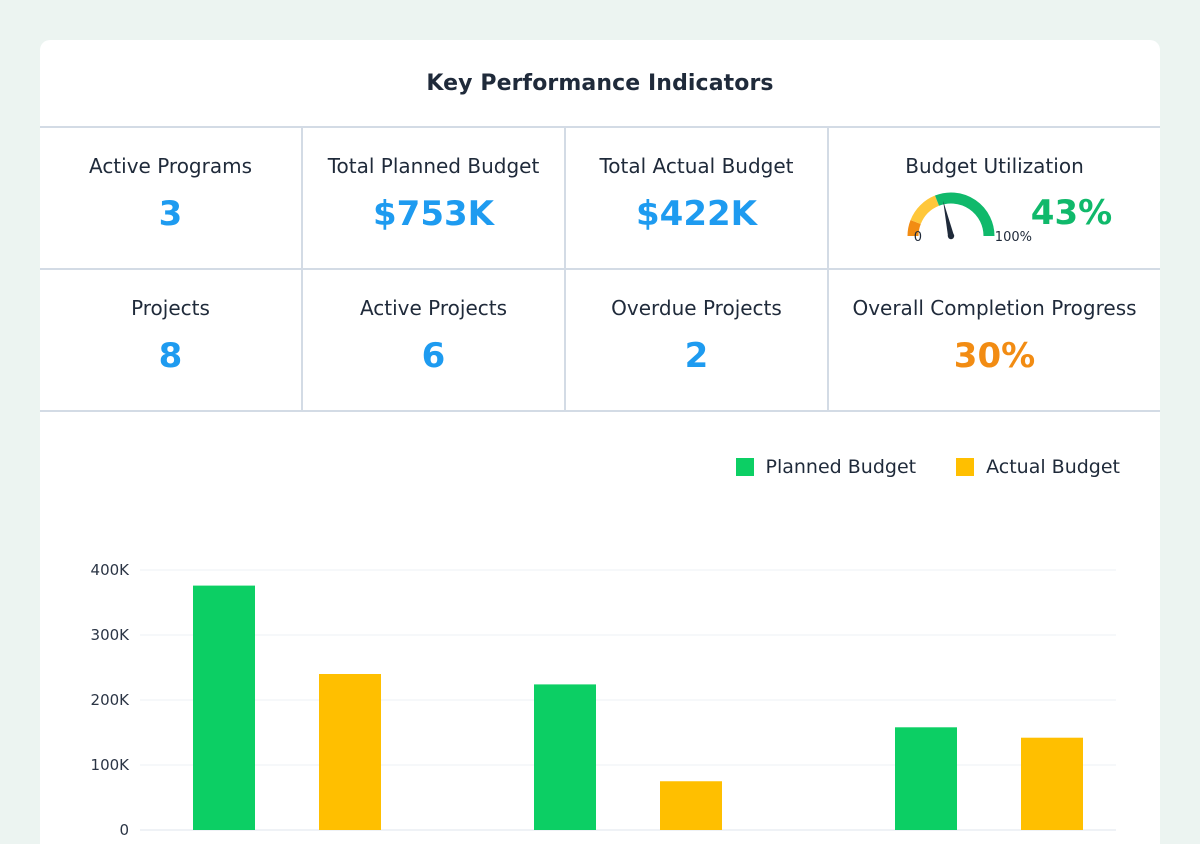 This screenshot has width=1200, height=844. I want to click on kpi-label: Overall Completion Progress, so click(994, 308).